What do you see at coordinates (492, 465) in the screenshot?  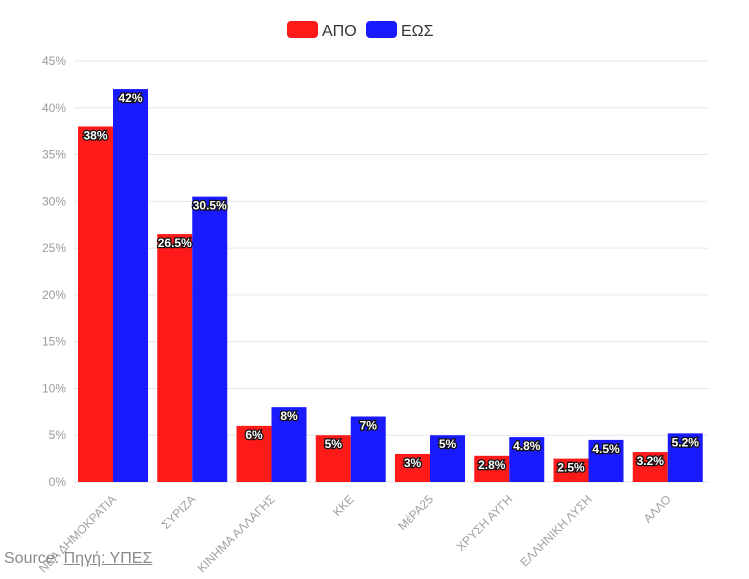 I see `data-label: 2.8%` at bounding box center [492, 465].